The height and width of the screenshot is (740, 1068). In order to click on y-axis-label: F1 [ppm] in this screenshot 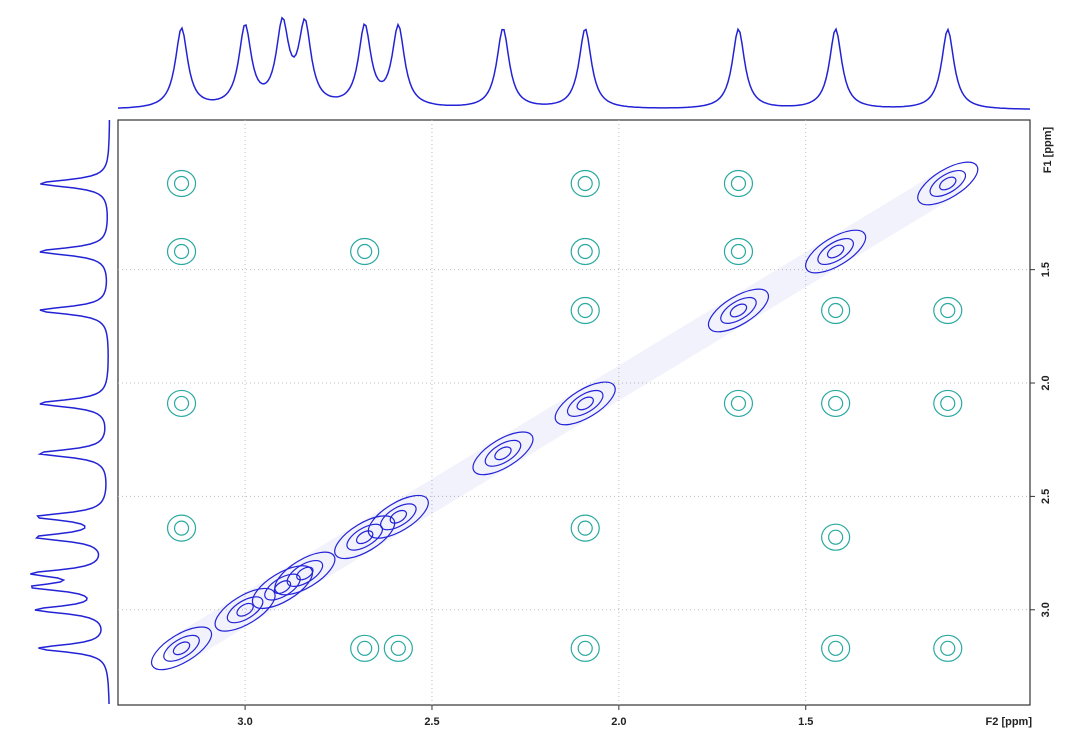, I will do `click(1048, 149)`.